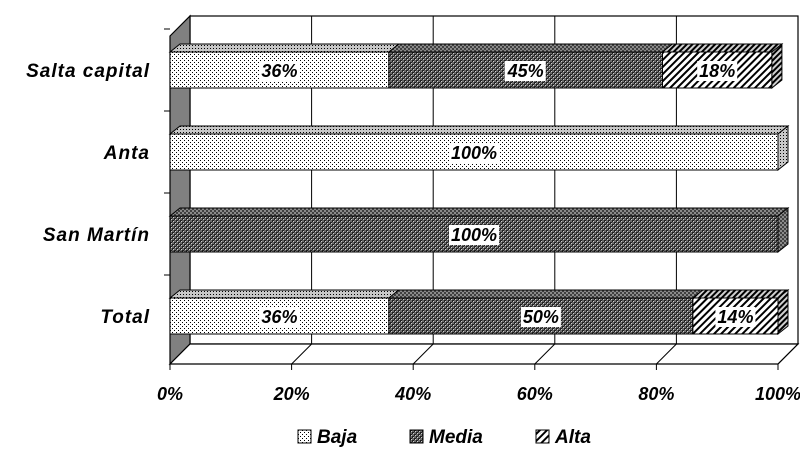 The width and height of the screenshot is (800, 450). What do you see at coordinates (535, 394) in the screenshot?
I see `x-tick-label: 60%` at bounding box center [535, 394].